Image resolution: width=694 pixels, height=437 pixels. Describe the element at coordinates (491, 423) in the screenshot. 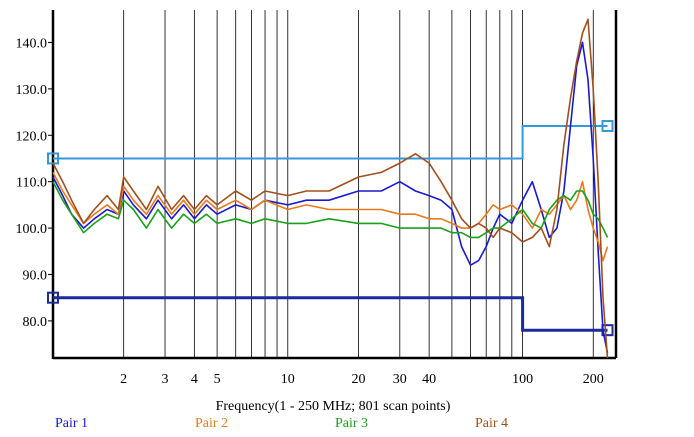

I see `legend-entry: Pair 4` at that location.